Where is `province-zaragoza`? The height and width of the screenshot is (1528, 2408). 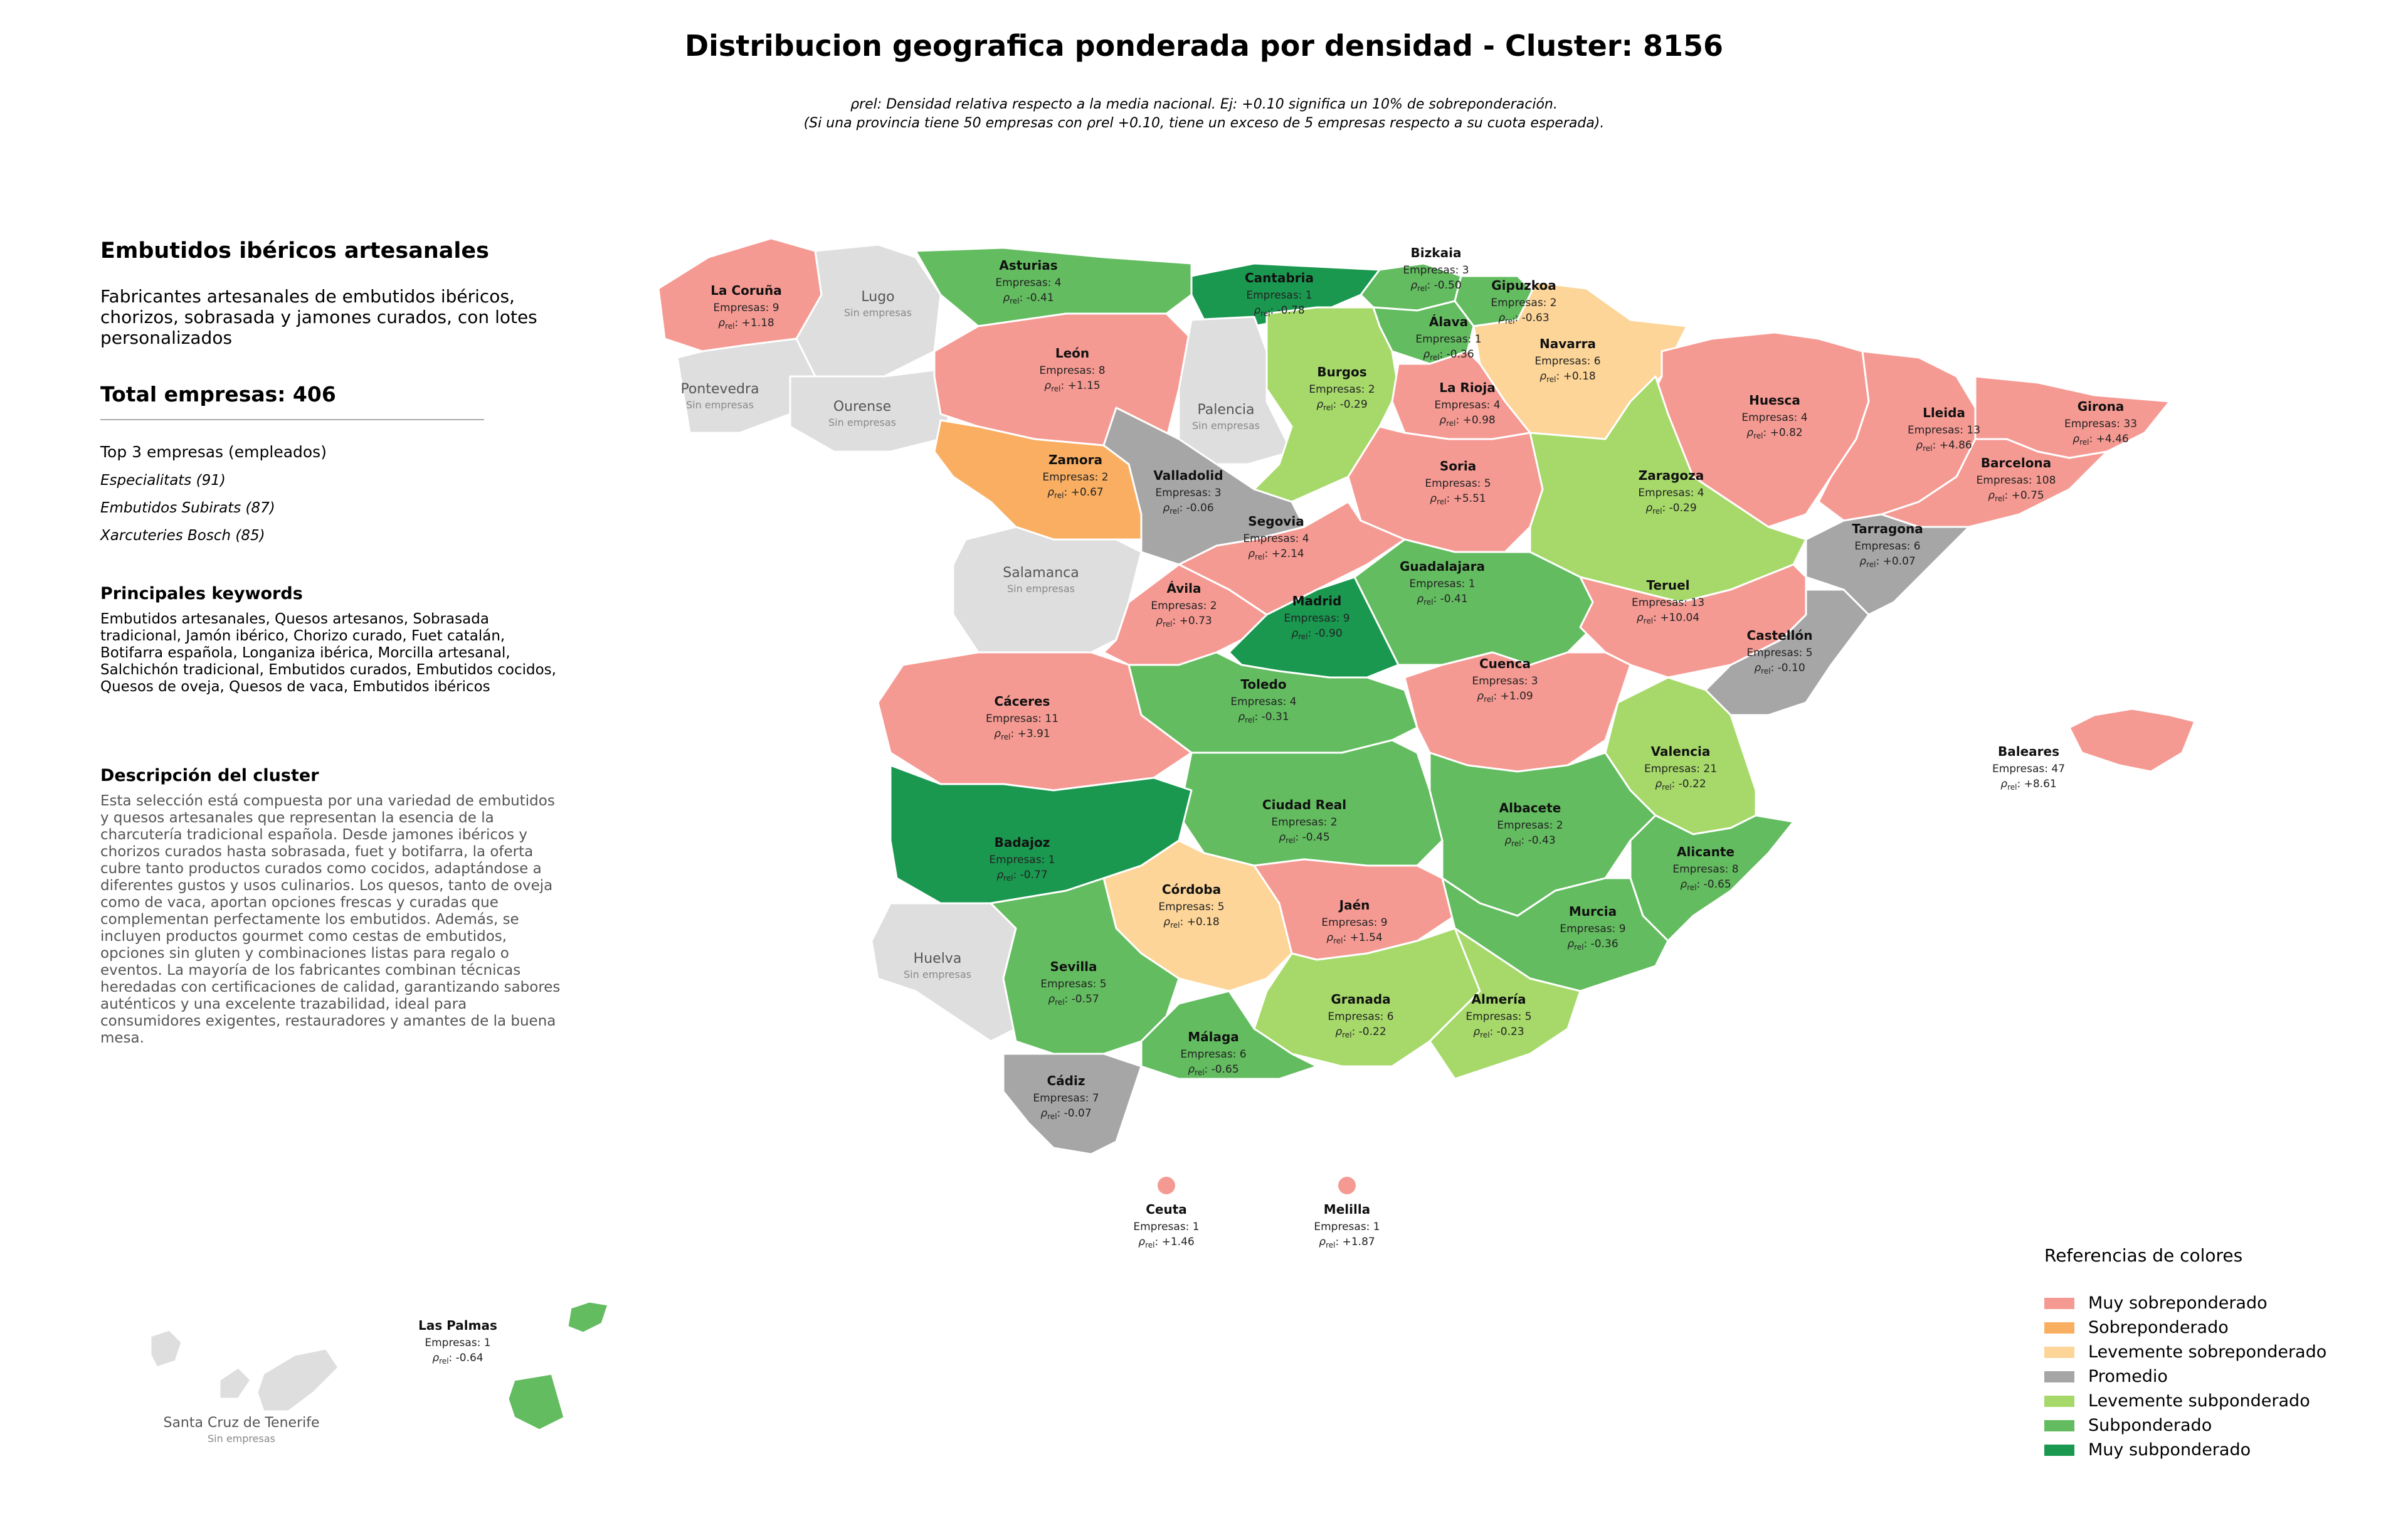
province-zaragoza is located at coordinates (1668, 489).